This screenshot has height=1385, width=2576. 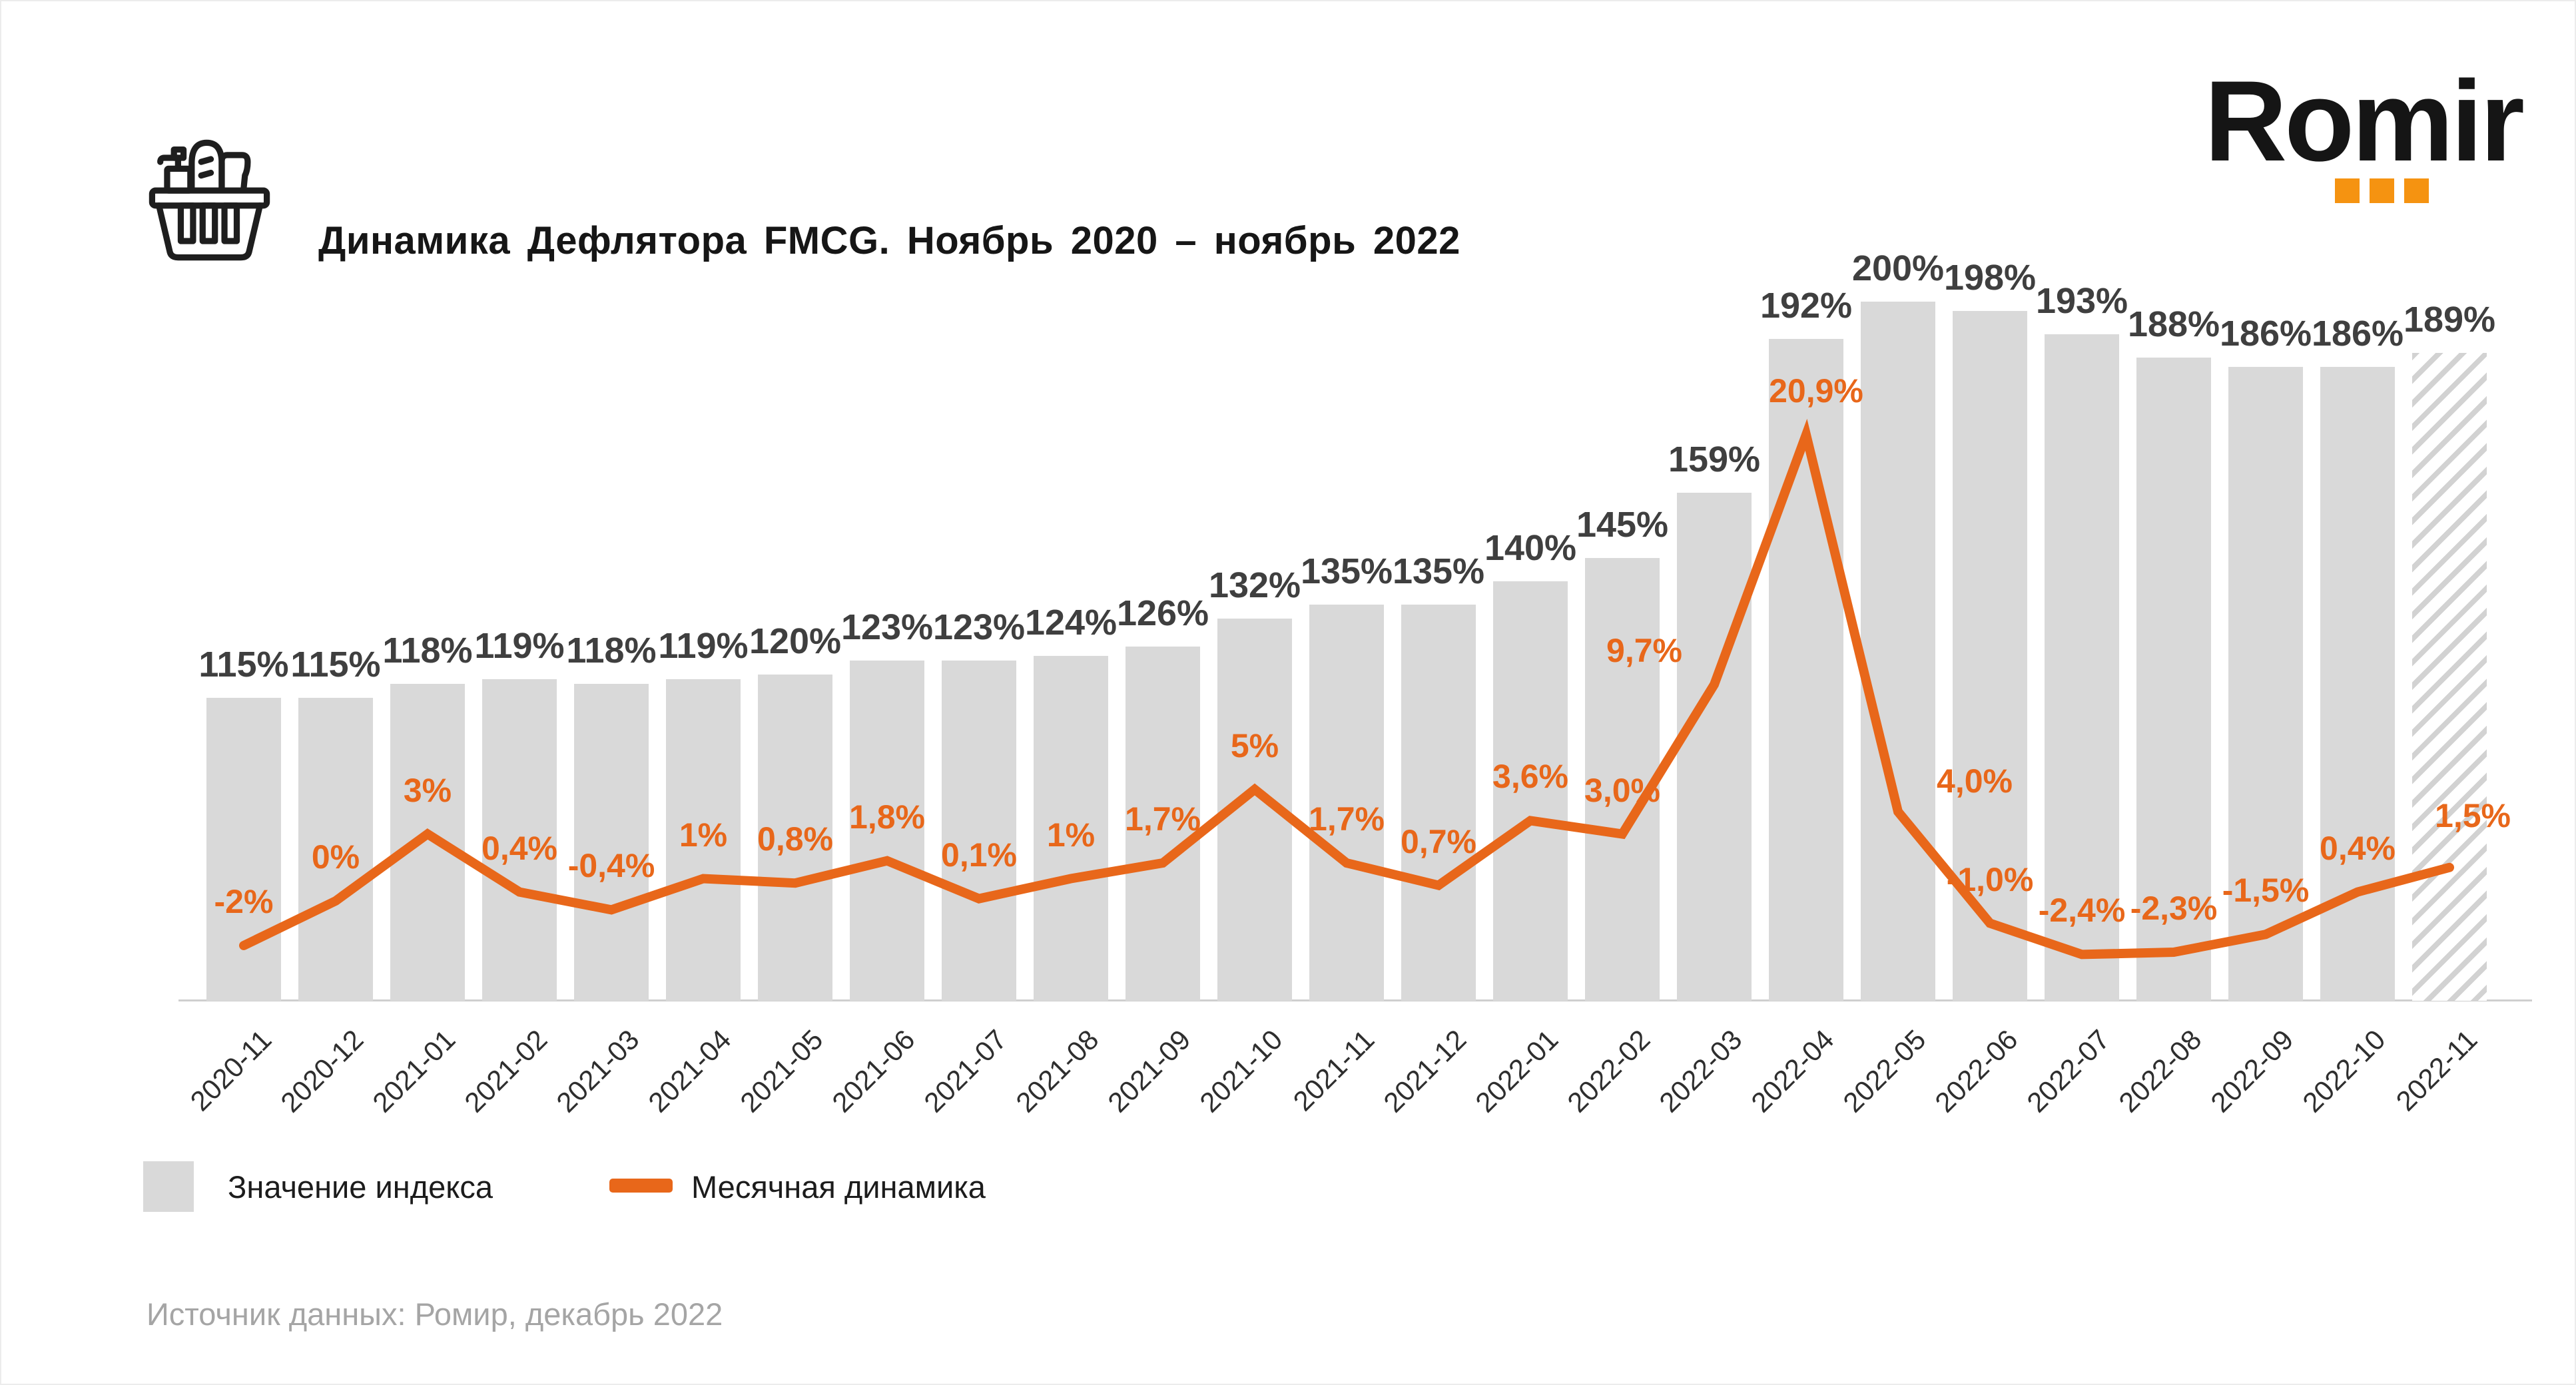 What do you see at coordinates (2473, 815) in the screenshot?
I see `line-value-label: 1,5%` at bounding box center [2473, 815].